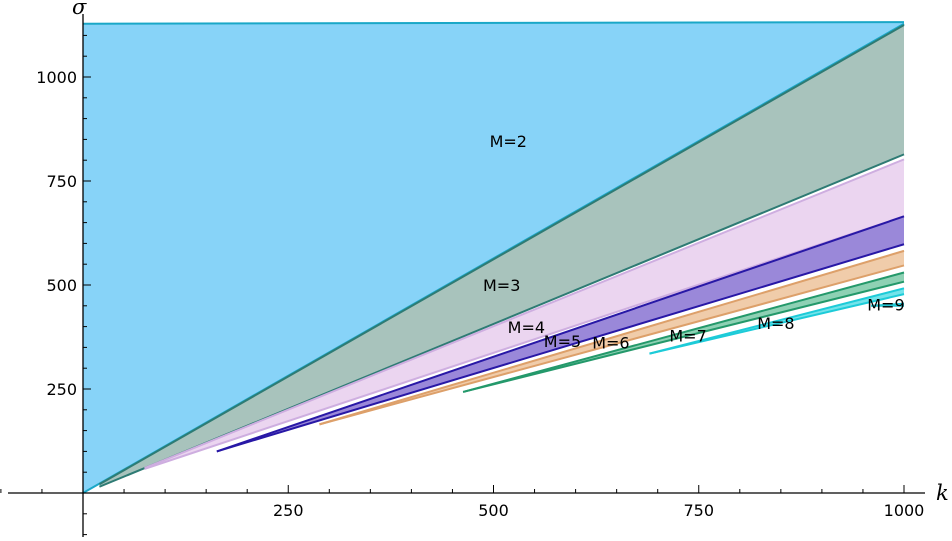 Image resolution: width=952 pixels, height=541 pixels. Describe the element at coordinates (698, 510) in the screenshot. I see `x-tick-label: 750` at that location.